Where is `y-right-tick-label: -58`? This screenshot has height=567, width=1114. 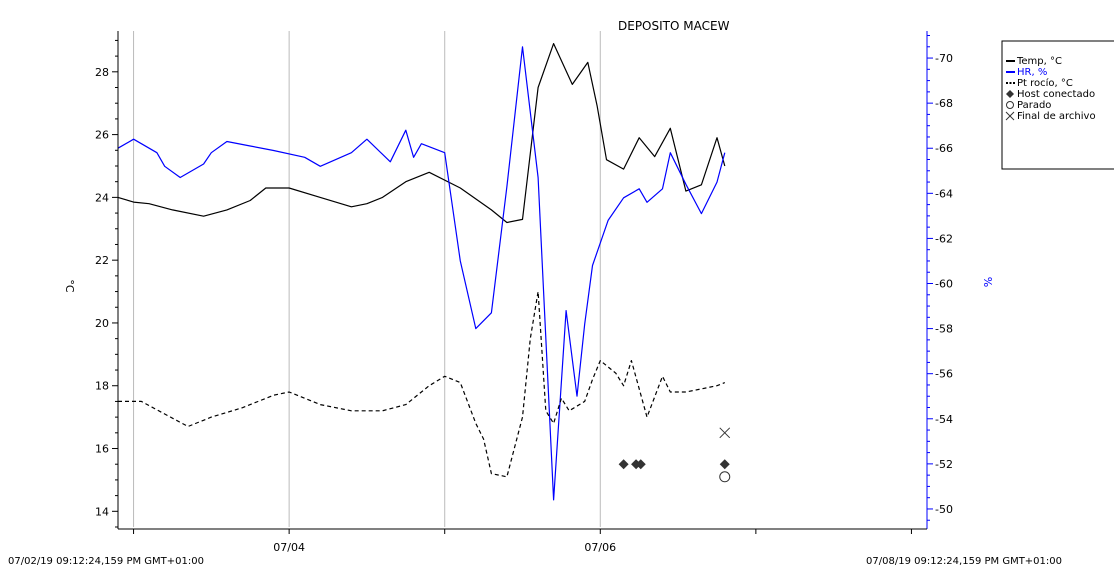
y-right-tick-label: -58 is located at coordinates (944, 329).